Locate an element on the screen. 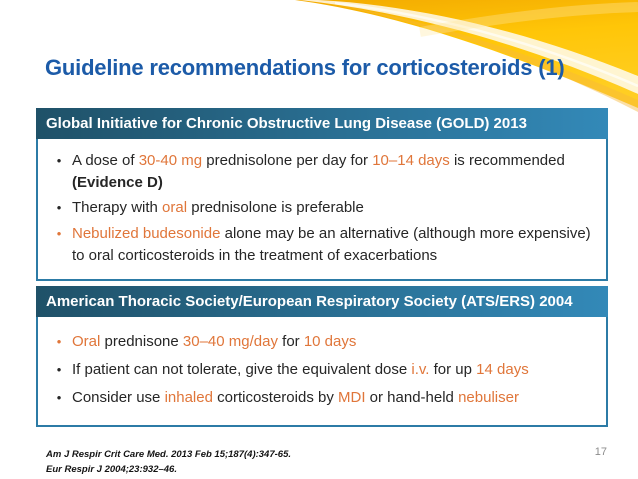 This screenshot has height=479, width=638. bullet-text: Oral prednisone 30–40 mg/day for 10 days is located at coordinates (214, 341).